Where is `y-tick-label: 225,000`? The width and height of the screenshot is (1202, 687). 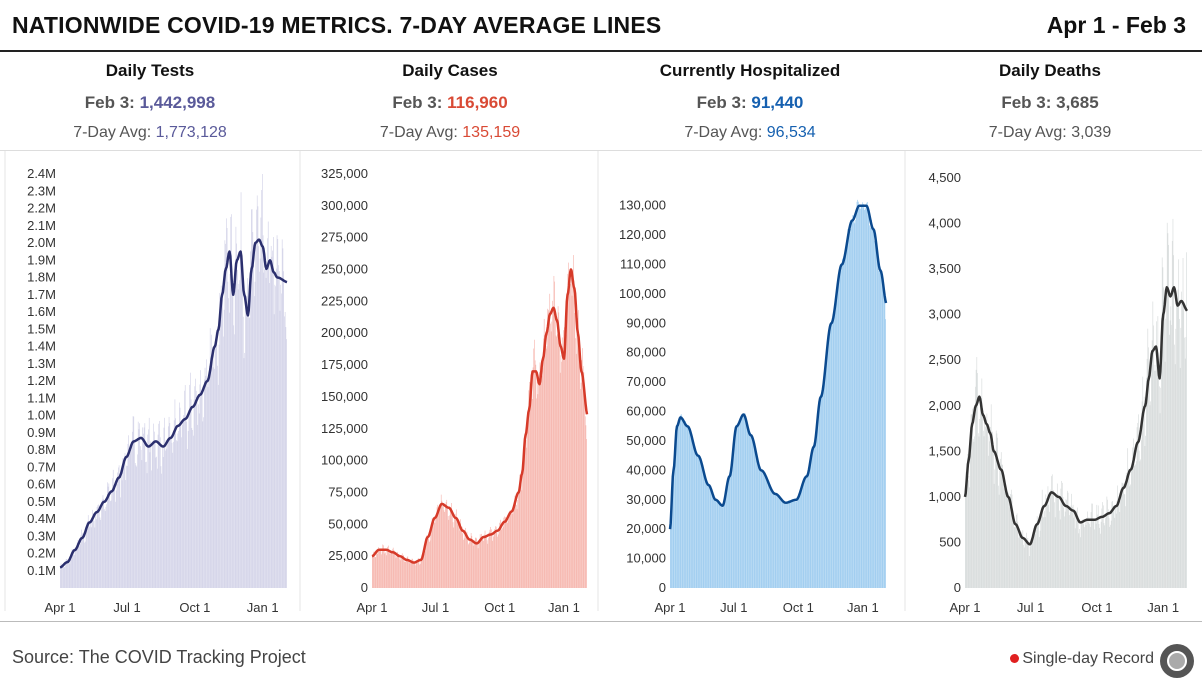 y-tick-label: 225,000 is located at coordinates (344, 300).